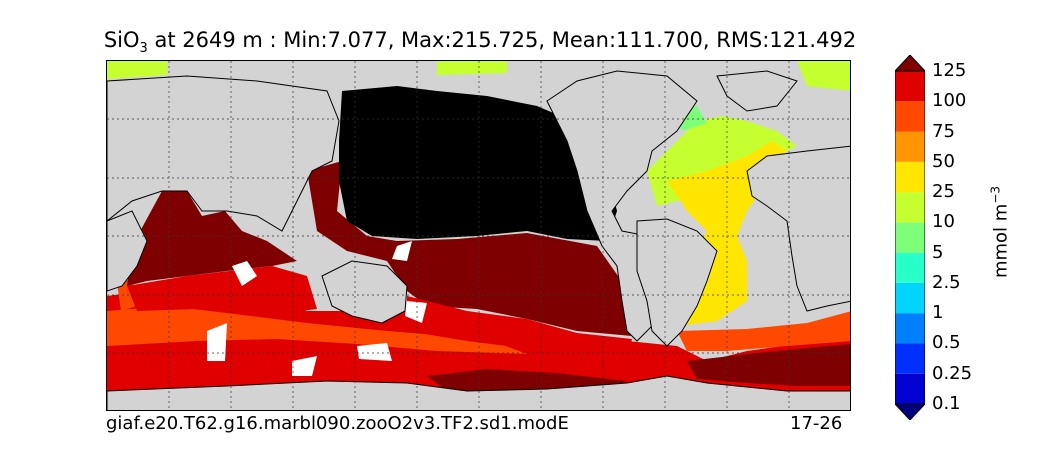  Describe the element at coordinates (949, 70) in the screenshot. I see `colorbar-tick-label: 125` at that location.